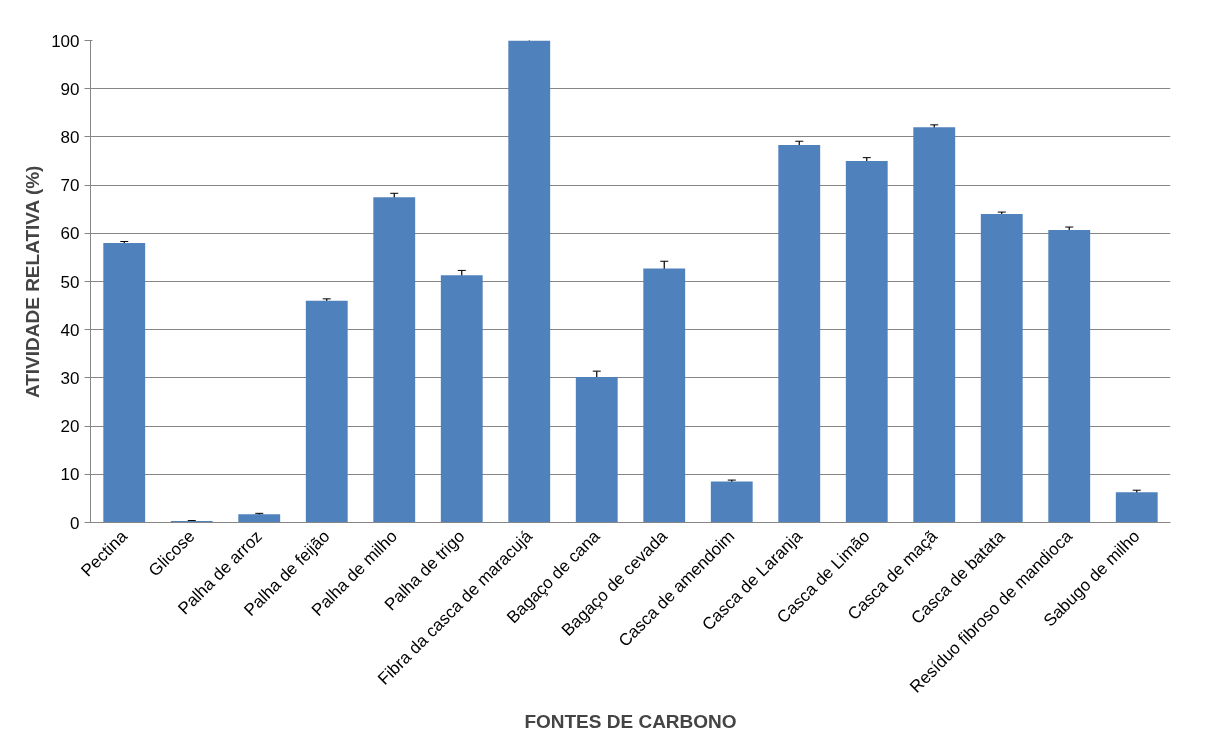  What do you see at coordinates (70, 427) in the screenshot?
I see `y-tick-label: 20` at bounding box center [70, 427].